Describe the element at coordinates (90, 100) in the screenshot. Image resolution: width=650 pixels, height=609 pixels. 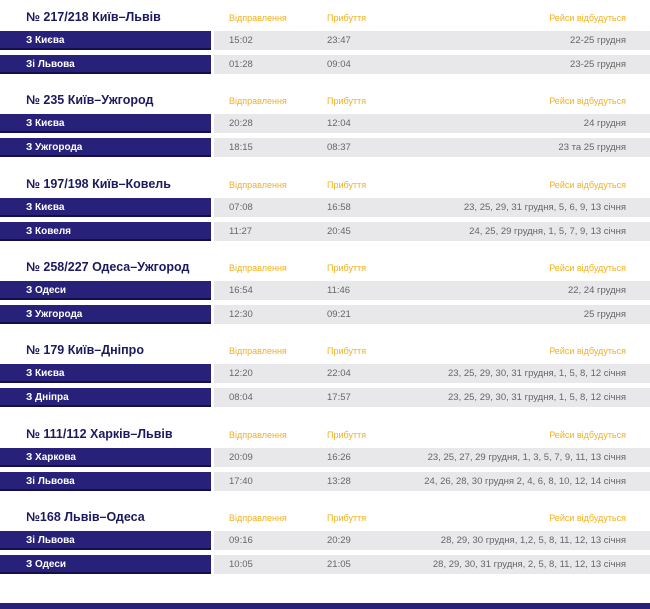
I see `train-title: № 235 Київ–Ужгород` at that location.